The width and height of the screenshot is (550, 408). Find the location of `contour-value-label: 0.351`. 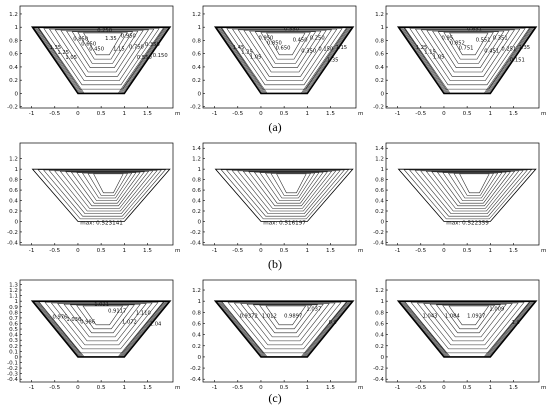

contour-value-label: 0.351 is located at coordinates (500, 39).